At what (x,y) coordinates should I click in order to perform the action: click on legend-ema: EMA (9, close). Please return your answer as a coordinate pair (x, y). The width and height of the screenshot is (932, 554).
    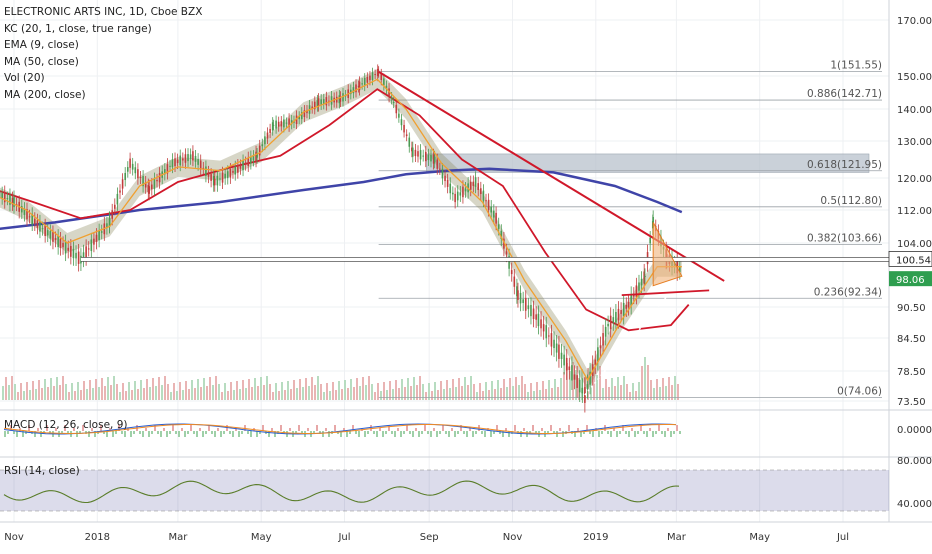
    Looking at the image, I should click on (103, 45).